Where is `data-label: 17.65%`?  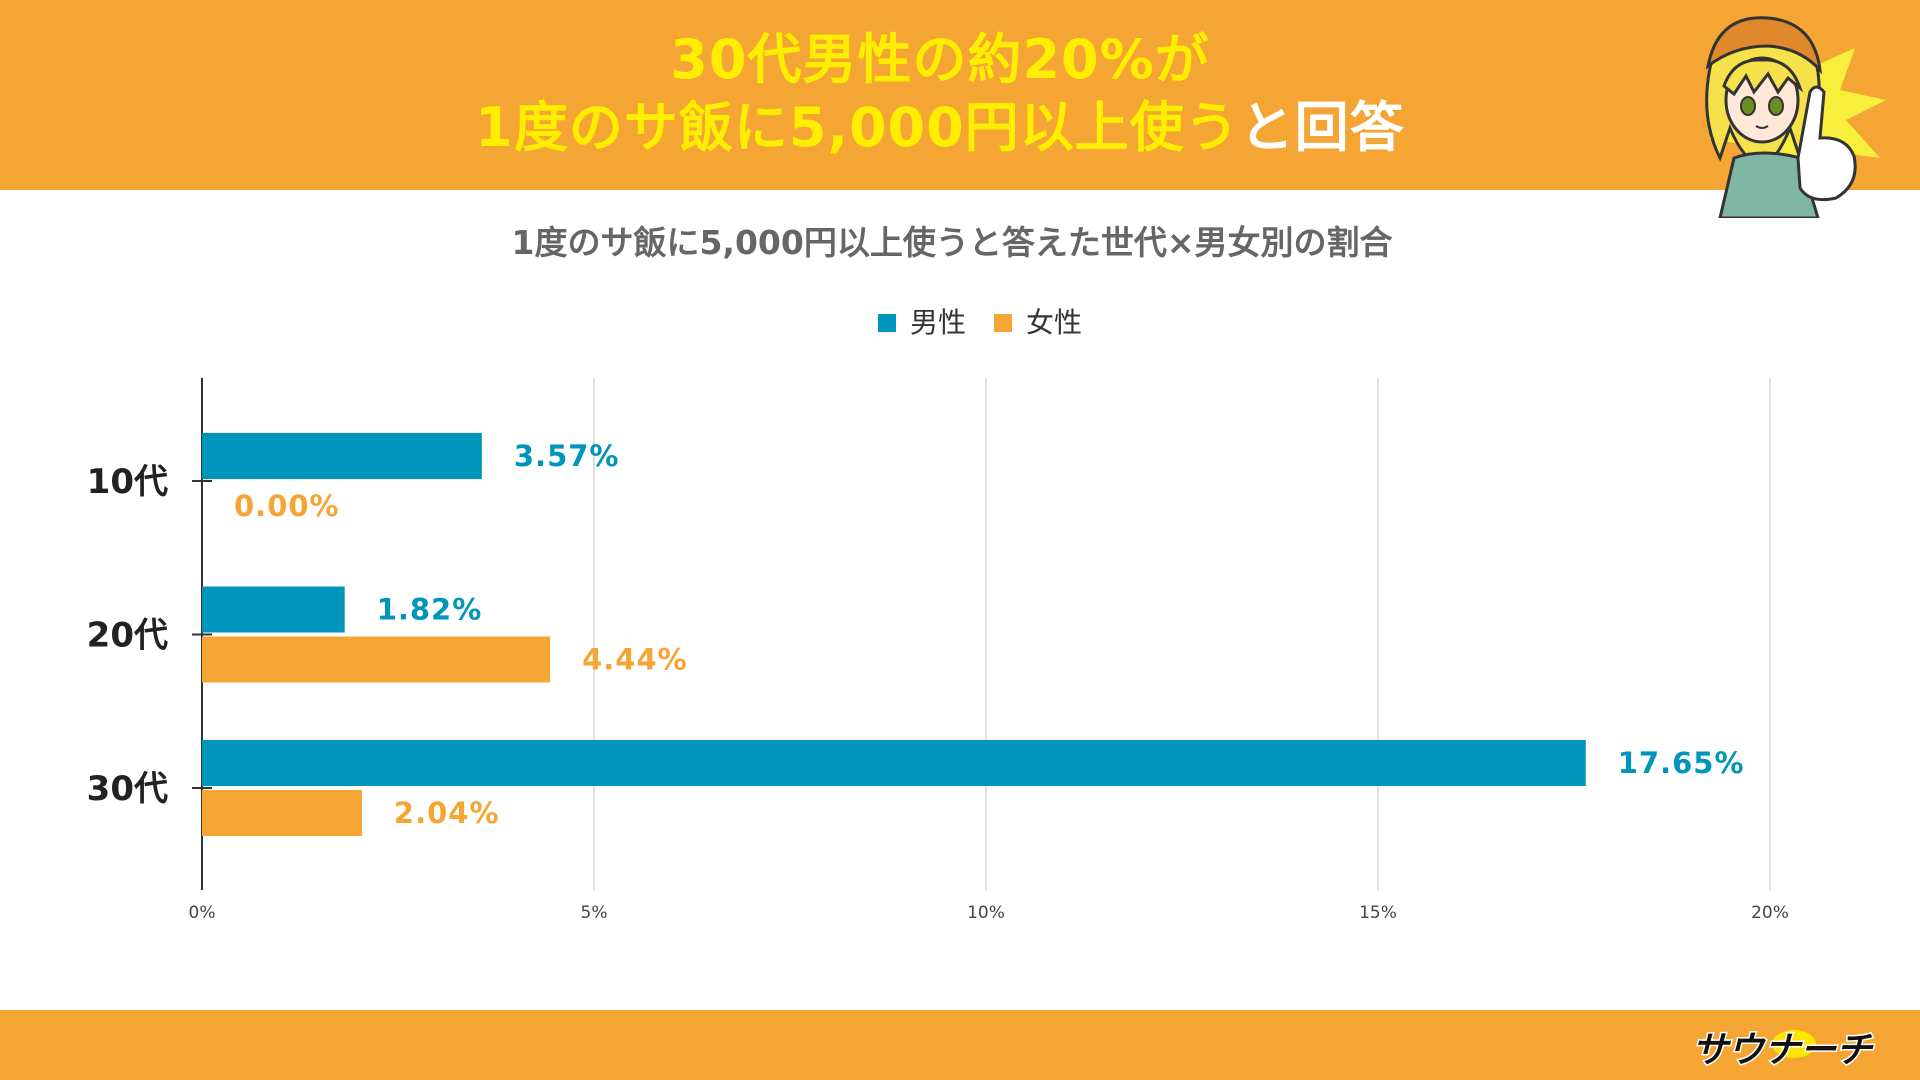
data-label: 17.65% is located at coordinates (1681, 763).